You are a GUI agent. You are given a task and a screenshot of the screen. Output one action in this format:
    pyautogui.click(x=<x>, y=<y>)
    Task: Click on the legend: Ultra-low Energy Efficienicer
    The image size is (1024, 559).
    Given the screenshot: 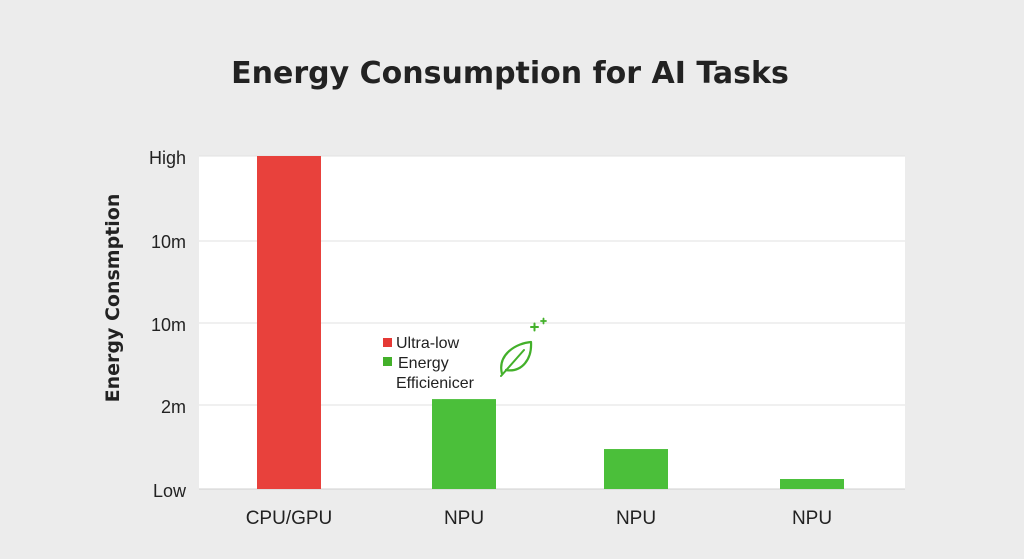 What is the action you would take?
    pyautogui.click(x=429, y=363)
    